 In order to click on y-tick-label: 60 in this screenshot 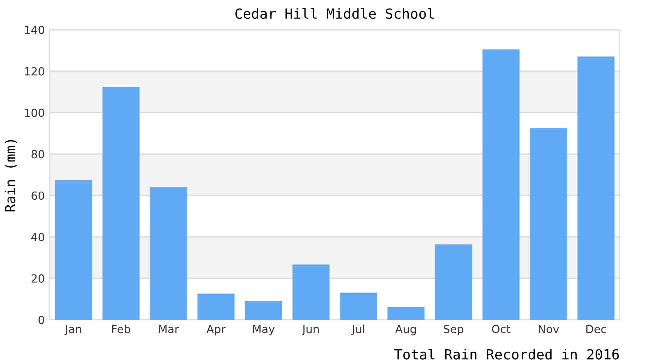, I will do `click(38, 196)`.